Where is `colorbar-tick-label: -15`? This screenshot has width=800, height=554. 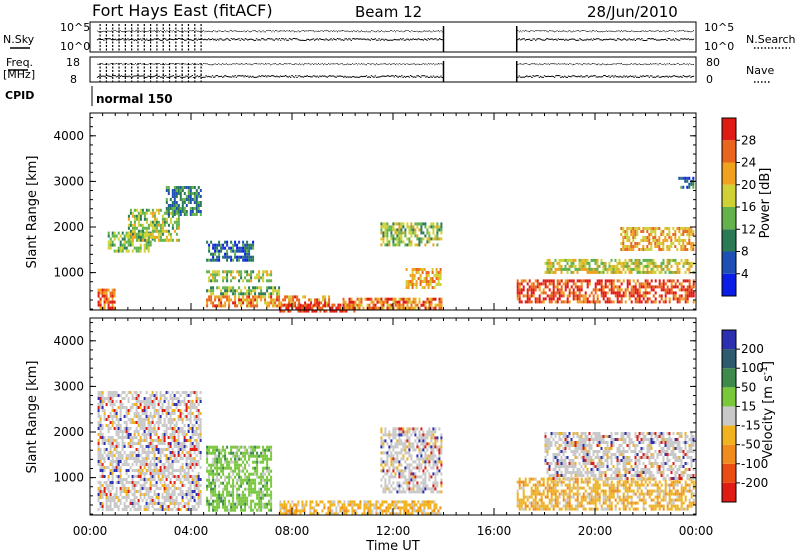 colorbar-tick-label: -15 is located at coordinates (751, 426).